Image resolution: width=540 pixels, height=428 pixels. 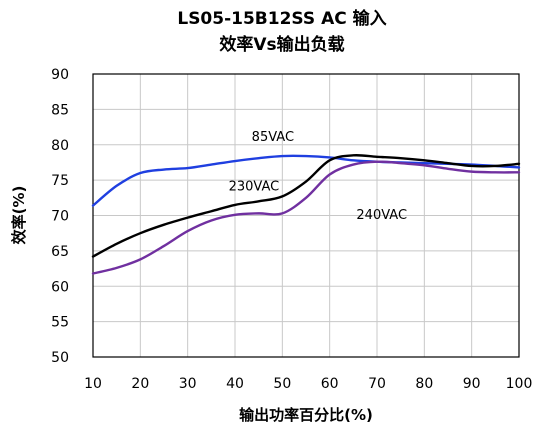 What do you see at coordinates (60, 110) in the screenshot?
I see `y-tick-label: 85` at bounding box center [60, 110].